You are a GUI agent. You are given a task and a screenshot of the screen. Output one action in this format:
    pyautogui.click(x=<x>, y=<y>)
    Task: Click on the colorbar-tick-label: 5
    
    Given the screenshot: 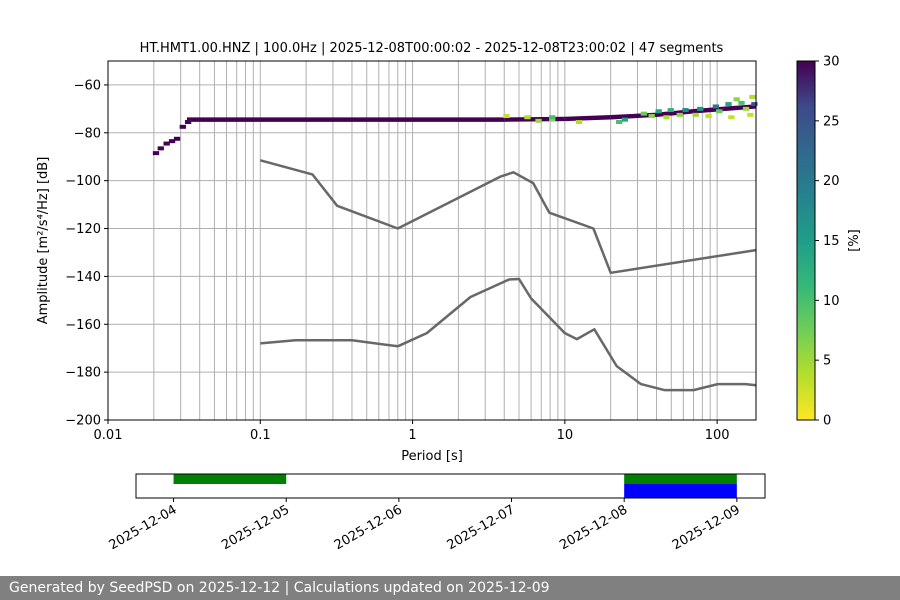 What is the action you would take?
    pyautogui.click(x=827, y=361)
    